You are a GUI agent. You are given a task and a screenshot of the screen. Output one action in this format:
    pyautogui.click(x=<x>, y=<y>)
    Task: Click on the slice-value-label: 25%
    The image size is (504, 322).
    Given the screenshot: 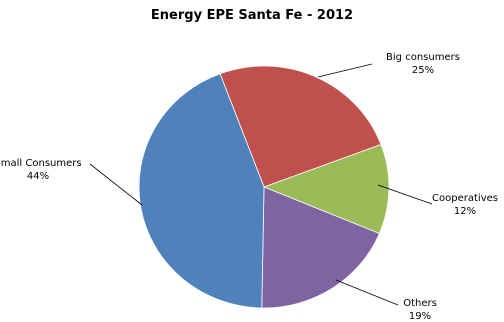 What is the action you would take?
    pyautogui.click(x=423, y=70)
    